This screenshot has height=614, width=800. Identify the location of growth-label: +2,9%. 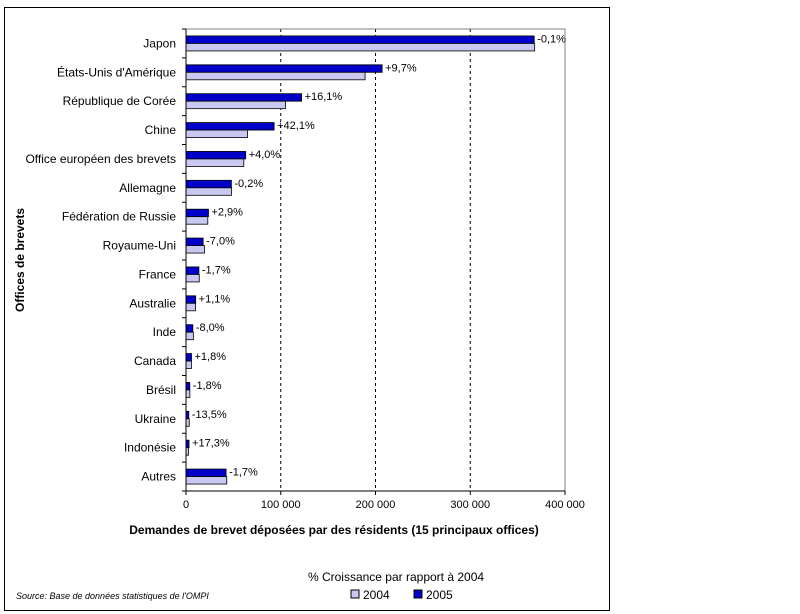
(227, 213).